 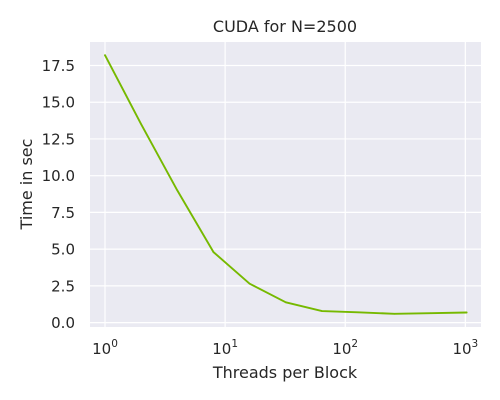 I want to click on x-axis-label: Threads per Block, so click(x=285, y=372).